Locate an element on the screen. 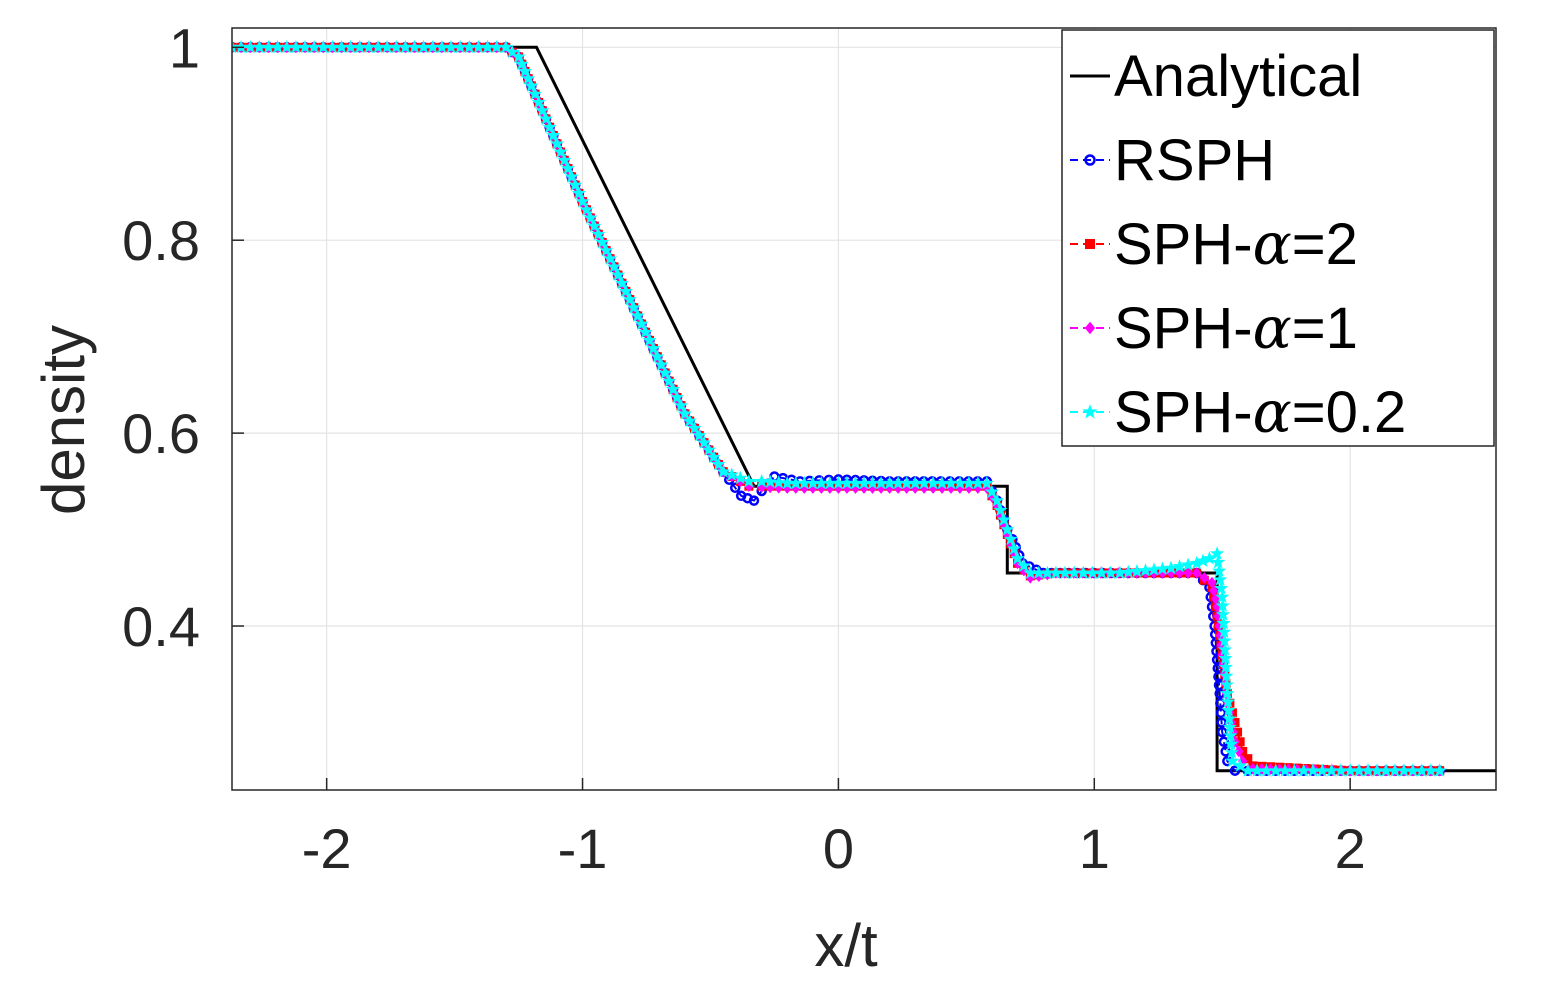  legend-label-prefix: RSPH is located at coordinates (1194, 160).